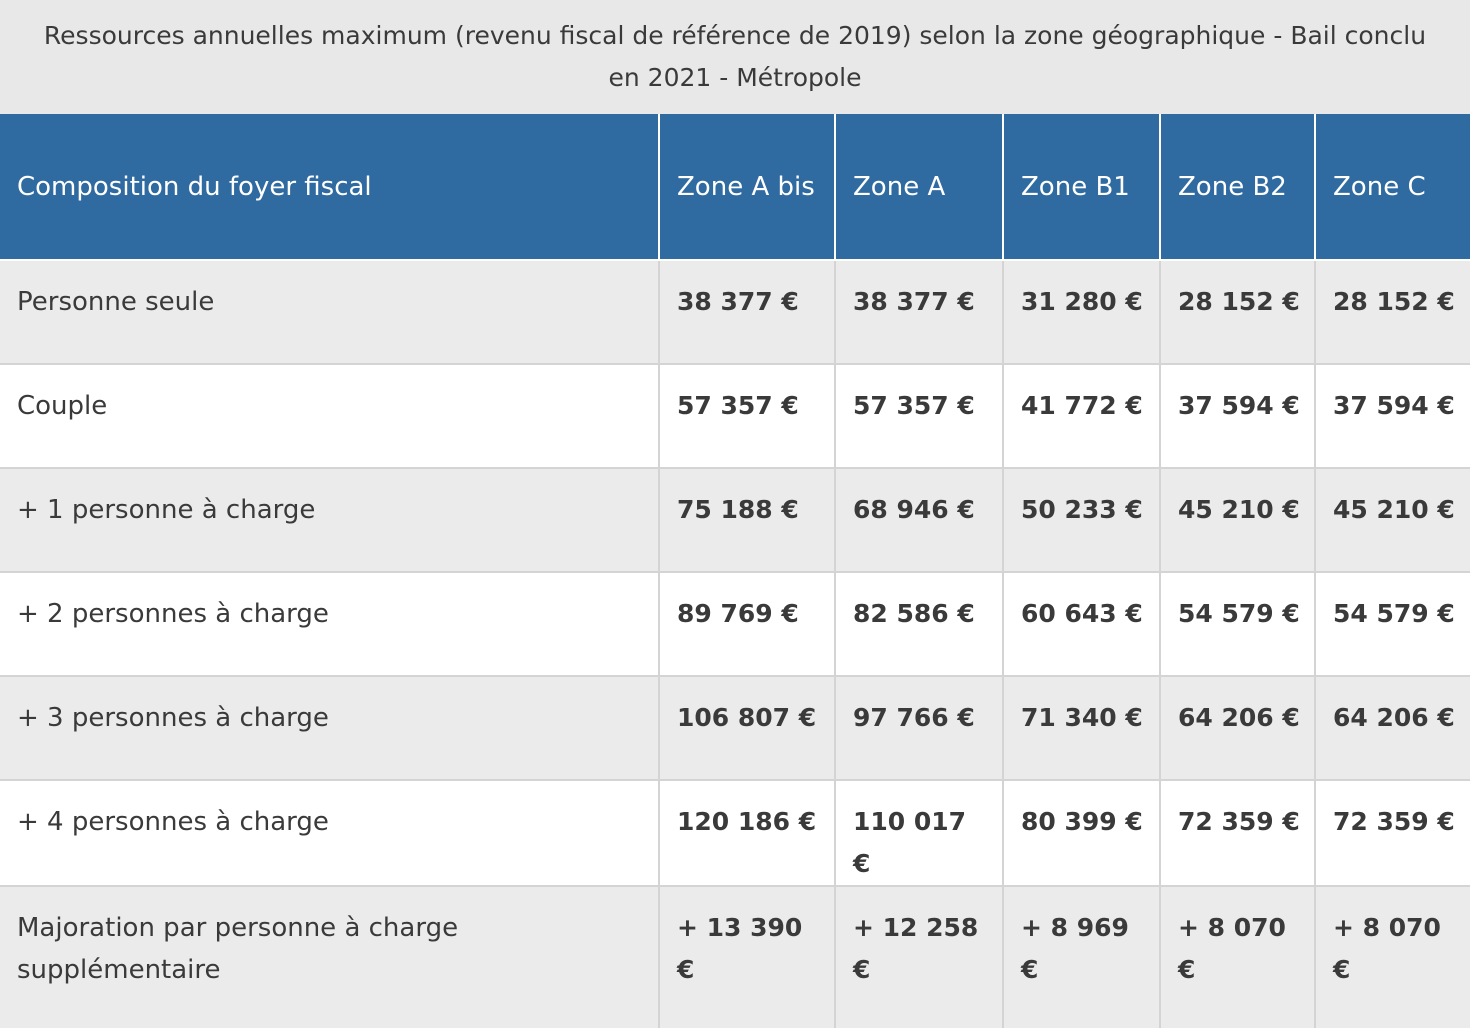  Describe the element at coordinates (919, 956) in the screenshot. I see `cell-value: + 12 258 €` at that location.